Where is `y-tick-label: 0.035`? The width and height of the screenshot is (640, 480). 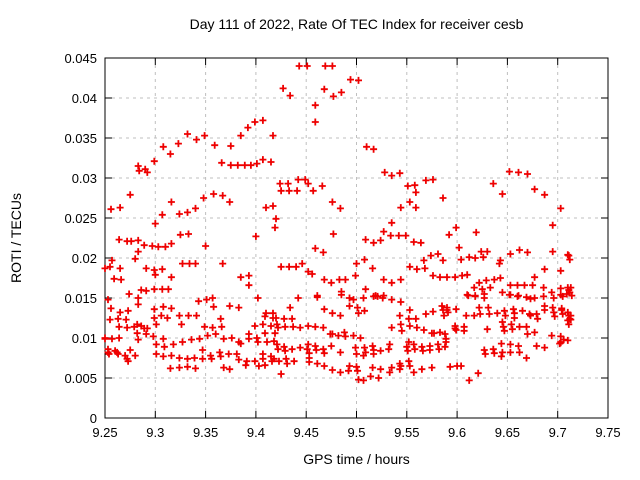 y-tick-label: 0.035 is located at coordinates (80, 138).